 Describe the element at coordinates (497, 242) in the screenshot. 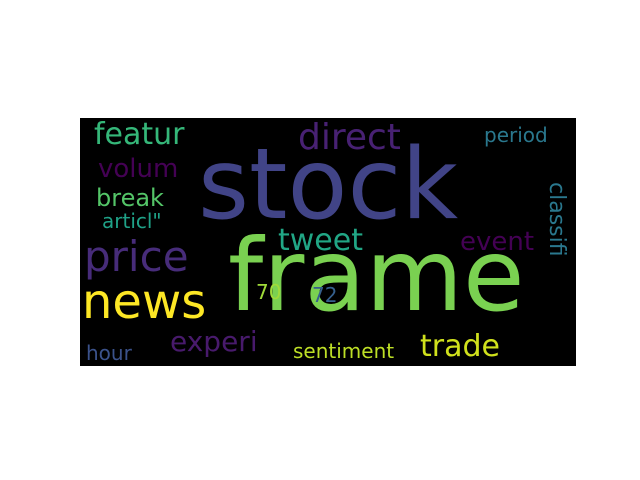

I see `word-event: event` at that location.